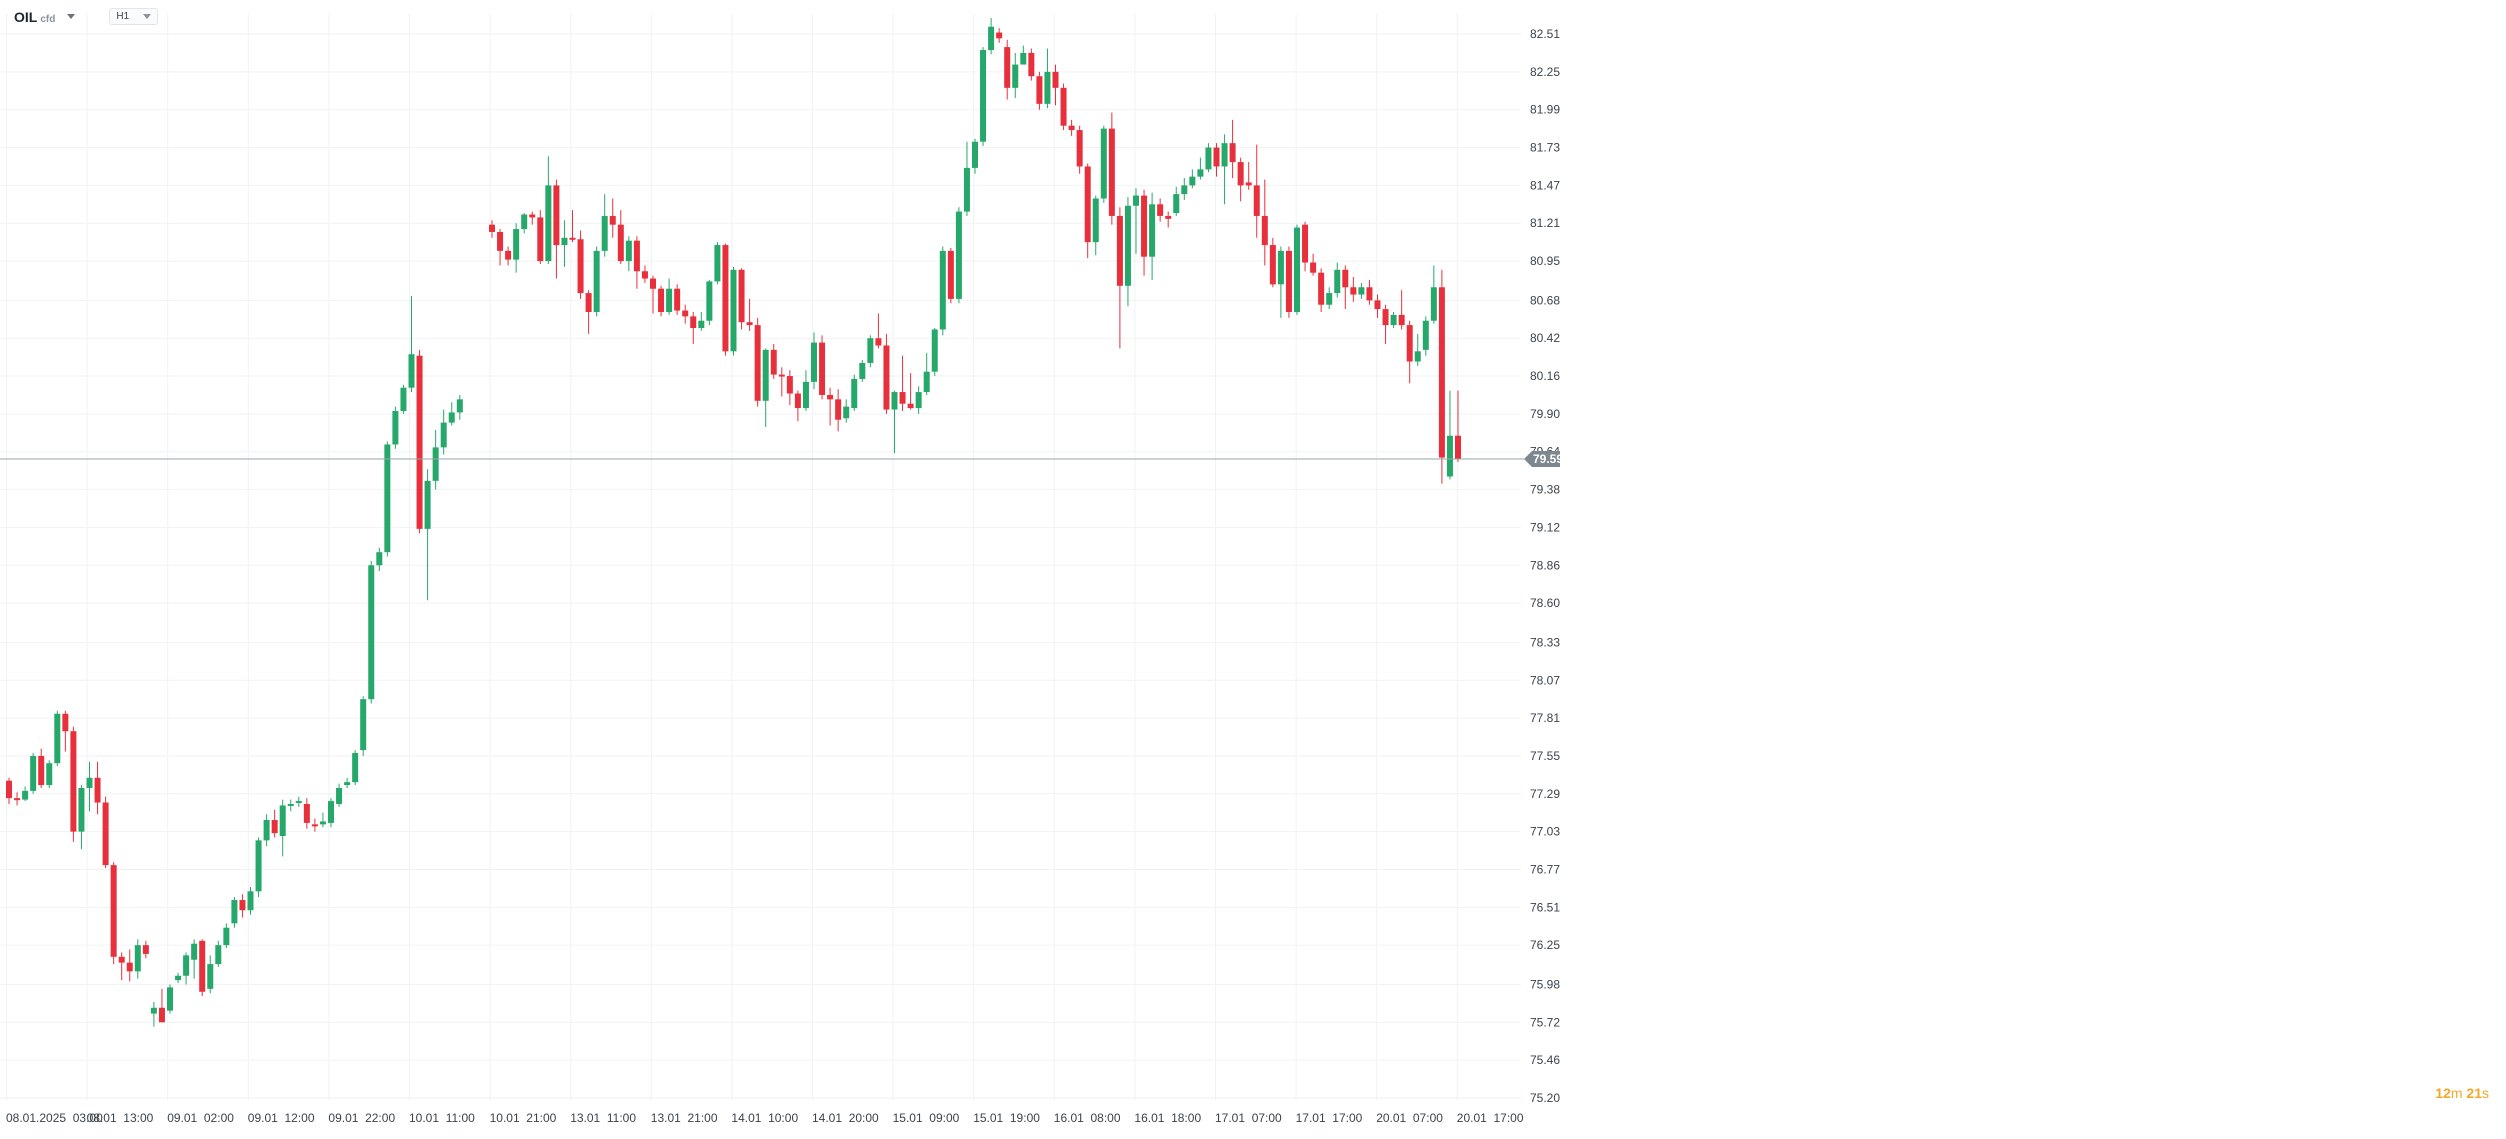  Describe the element at coordinates (1548, 459) in the screenshot. I see `current-price-label: 79.59` at that location.